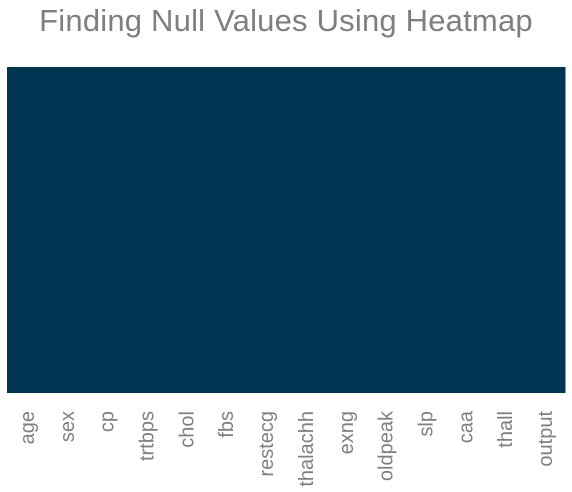  Describe the element at coordinates (386, 230) in the screenshot. I see `heatmap-cell-oldpeak` at that location.